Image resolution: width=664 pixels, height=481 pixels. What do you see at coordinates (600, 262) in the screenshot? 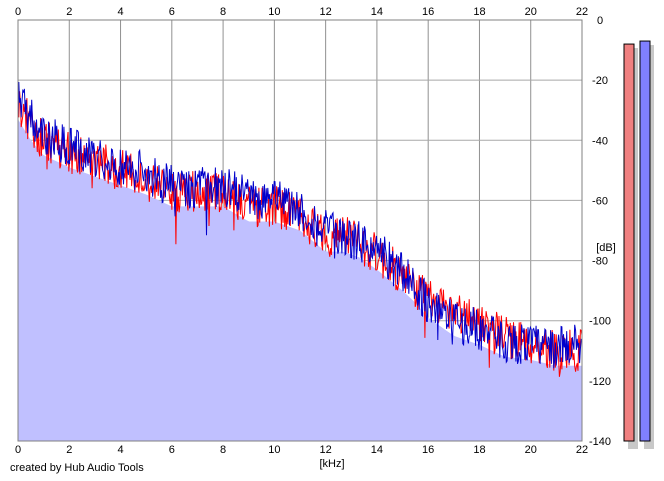
I see `y-tick-label: -80` at bounding box center [600, 262].